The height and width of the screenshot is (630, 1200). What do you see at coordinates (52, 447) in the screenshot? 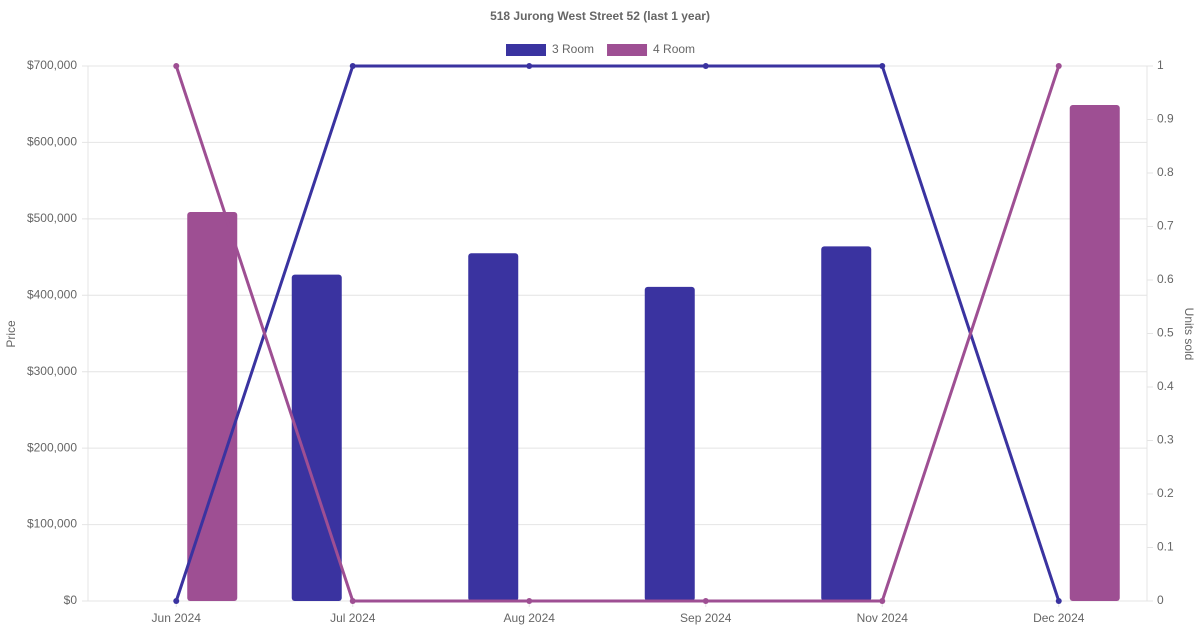
I see `y-tick-label: $200,000` at bounding box center [52, 447].